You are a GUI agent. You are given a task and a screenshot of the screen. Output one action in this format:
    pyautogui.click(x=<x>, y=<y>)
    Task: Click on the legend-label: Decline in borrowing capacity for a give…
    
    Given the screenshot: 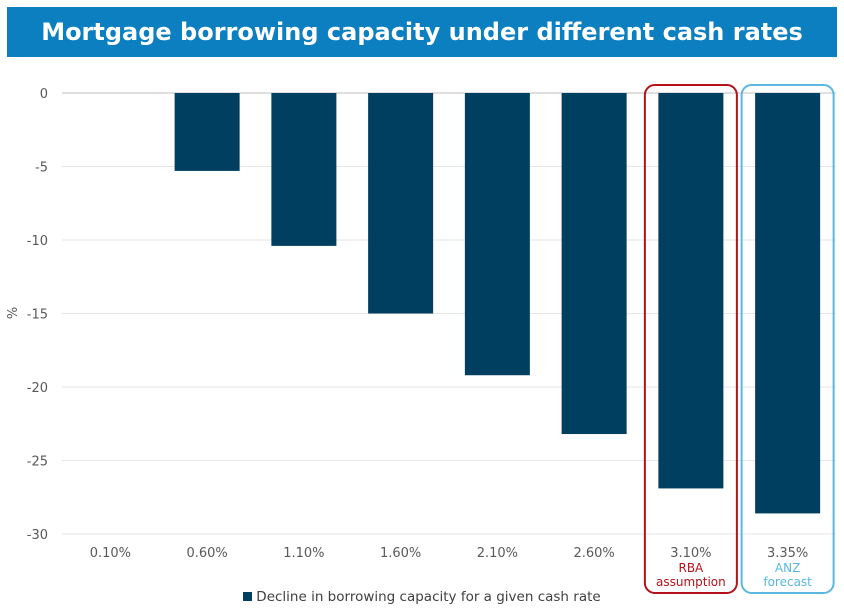 What is the action you would take?
    pyautogui.click(x=428, y=597)
    